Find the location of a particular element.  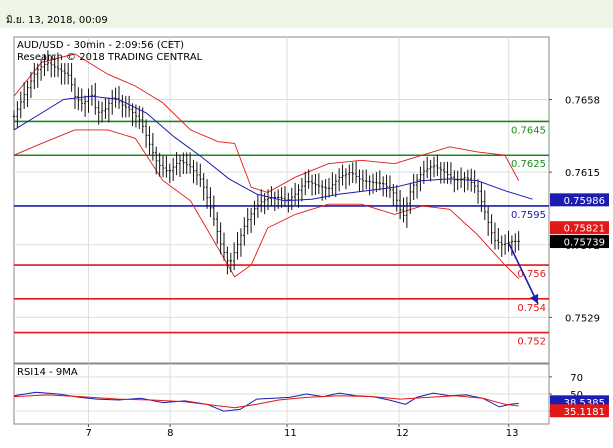

rsi-badge-label: 35.1181 is located at coordinates (584, 412).